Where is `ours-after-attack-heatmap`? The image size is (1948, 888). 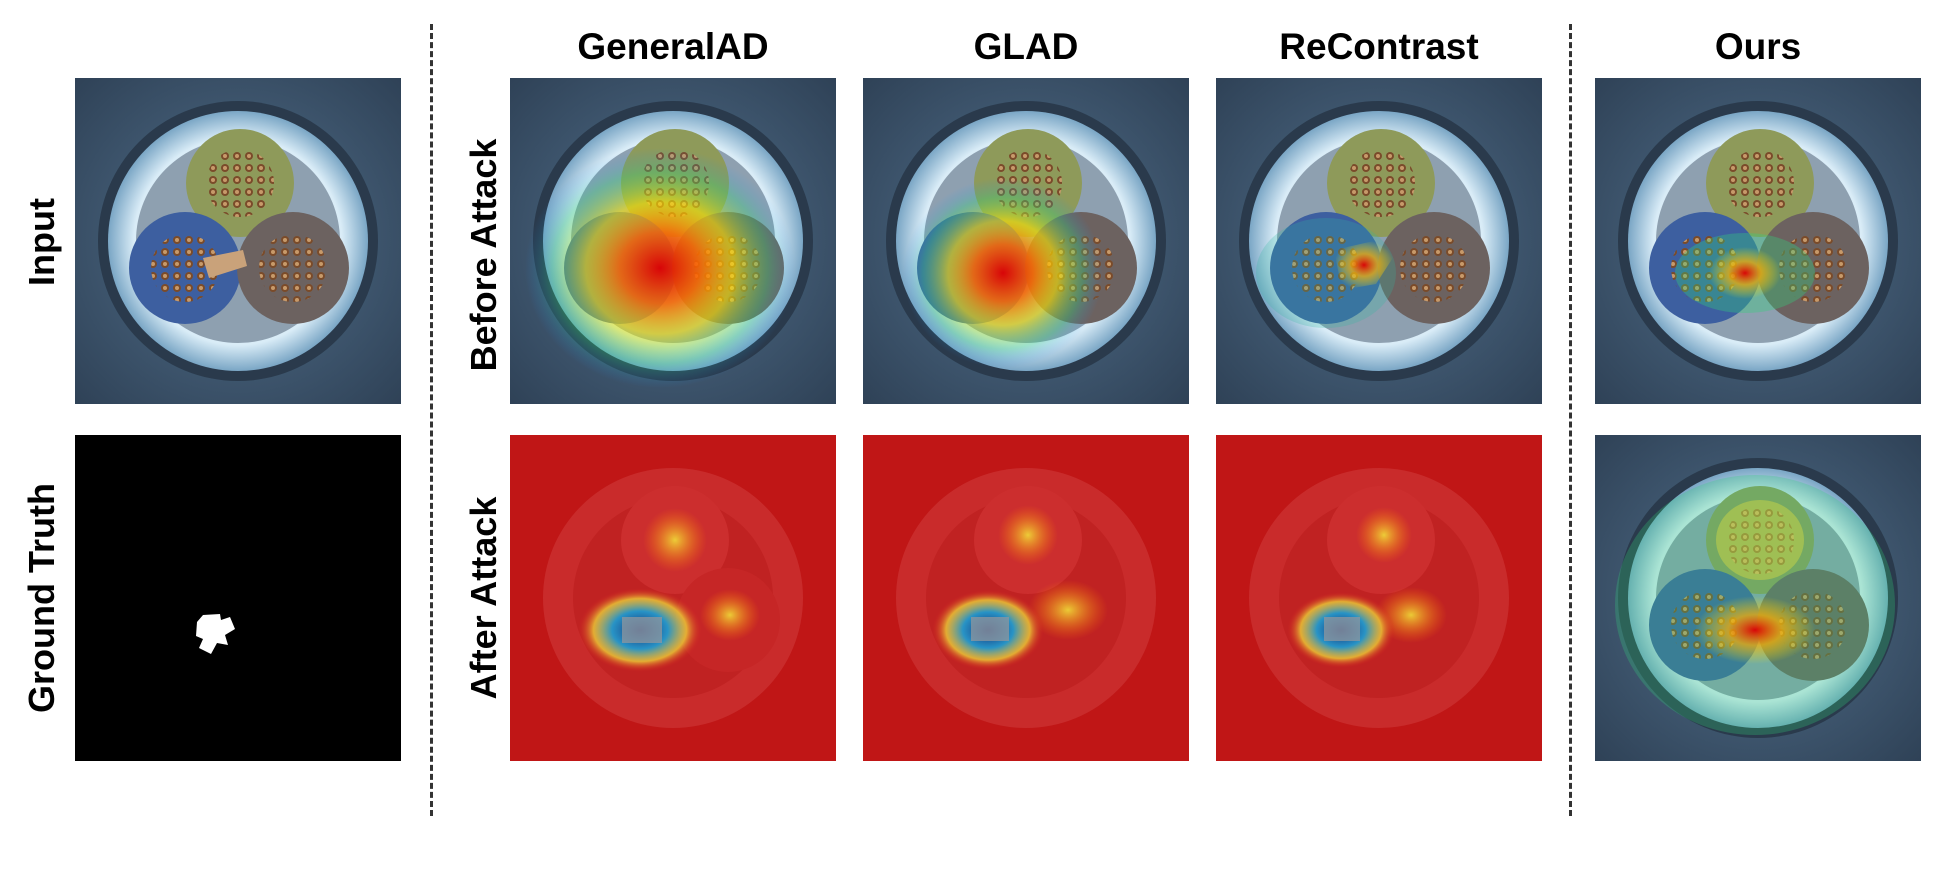
ours-after-attack-heatmap is located at coordinates (1758, 598).